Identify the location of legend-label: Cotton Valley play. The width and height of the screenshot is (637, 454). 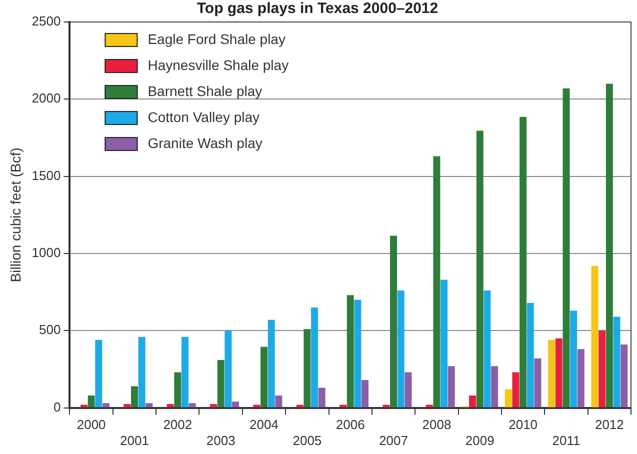
(204, 116).